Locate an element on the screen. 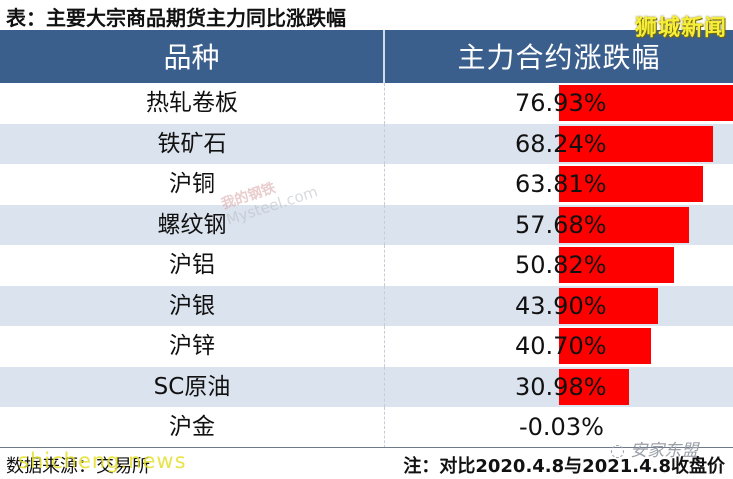 This screenshot has width=733, height=479. variety-cell: 铁矿石 is located at coordinates (192, 143).